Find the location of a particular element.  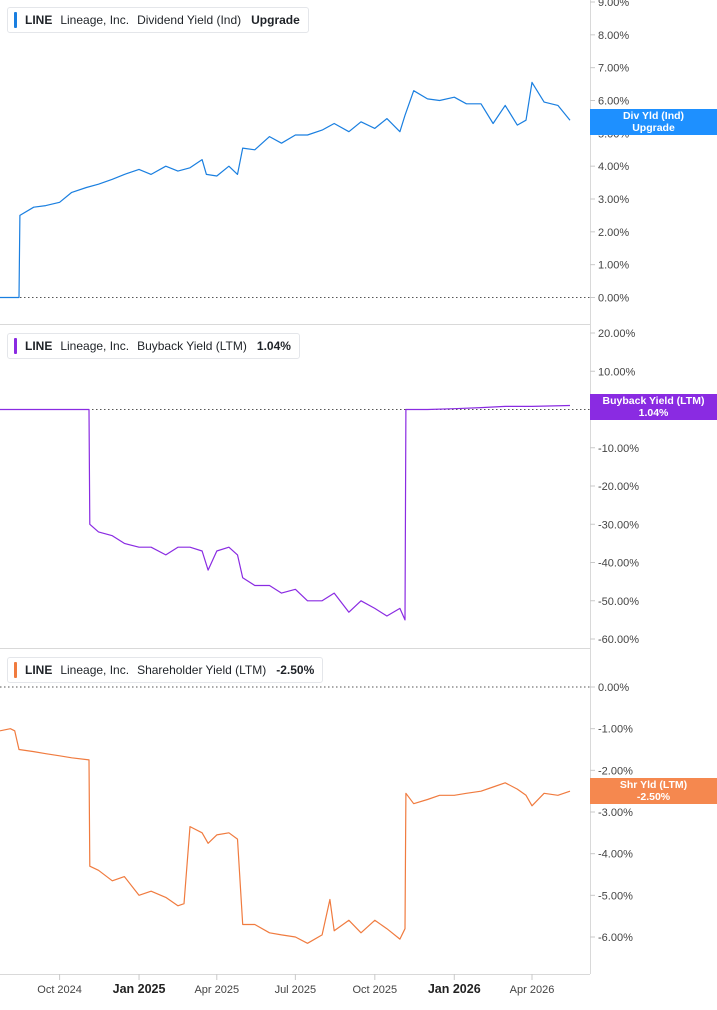

x-tick-label: Oct 2025 is located at coordinates (374, 990).